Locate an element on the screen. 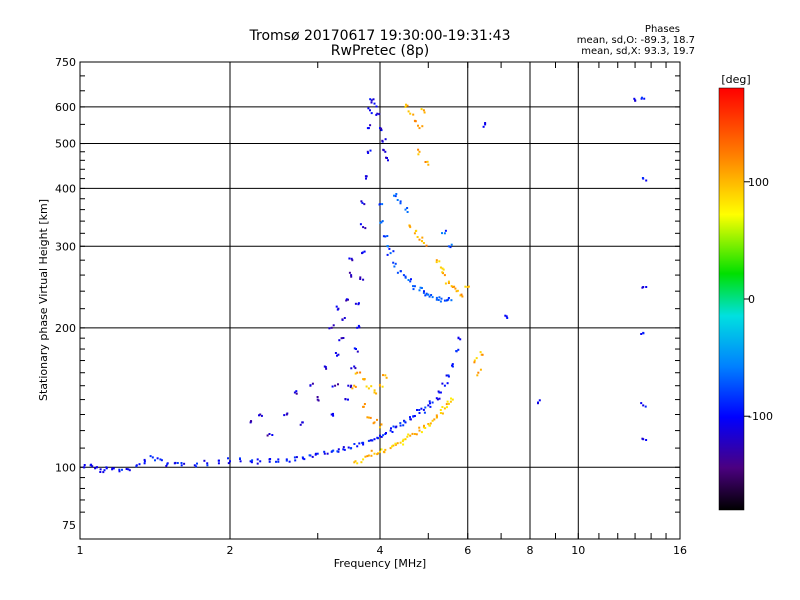 The height and width of the screenshot is (600, 800). x-tick-label: 10 is located at coordinates (578, 550).